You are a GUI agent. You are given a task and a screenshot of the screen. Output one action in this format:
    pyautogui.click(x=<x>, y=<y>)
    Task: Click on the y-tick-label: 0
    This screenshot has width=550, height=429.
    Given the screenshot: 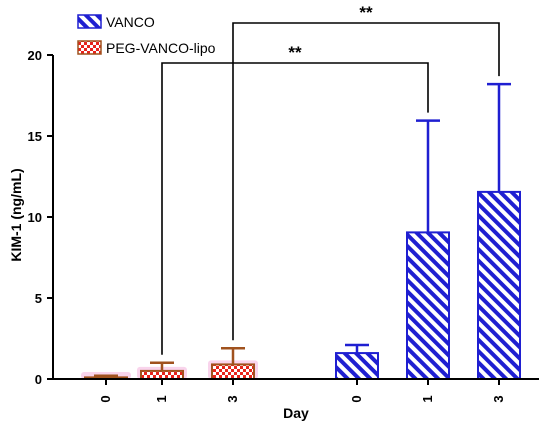 What is the action you would take?
    pyautogui.click(x=38, y=379)
    